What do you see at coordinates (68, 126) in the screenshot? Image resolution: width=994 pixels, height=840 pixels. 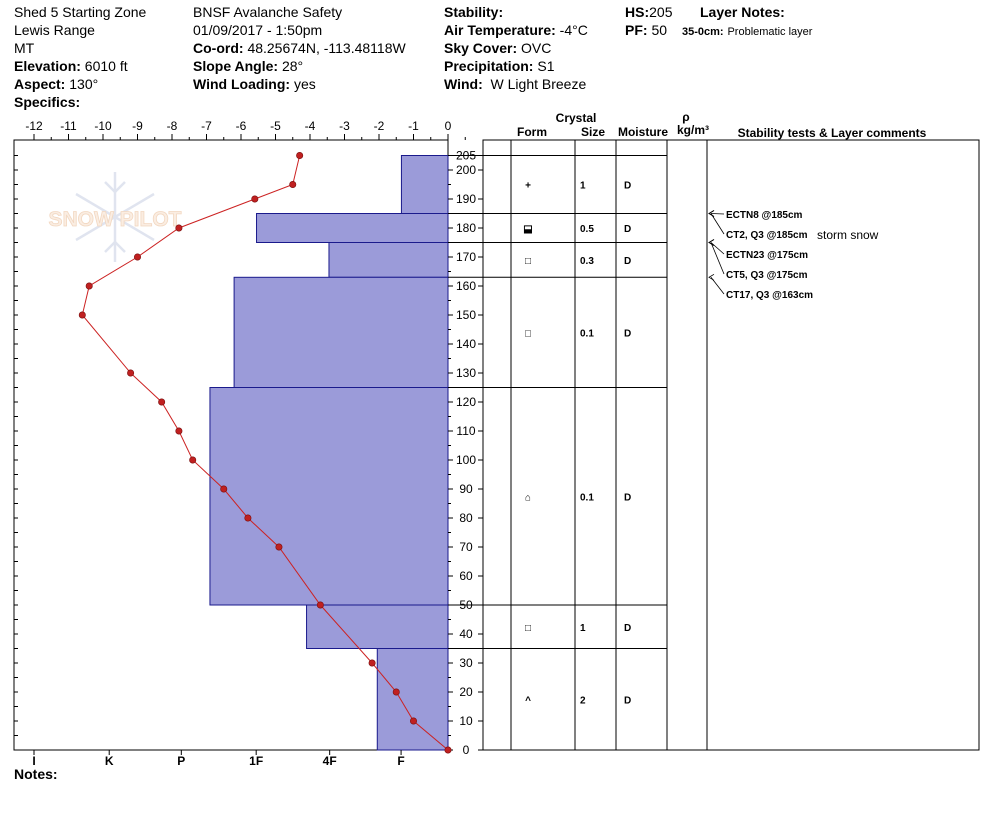 I see `temp-tick-label: -11` at bounding box center [68, 126].